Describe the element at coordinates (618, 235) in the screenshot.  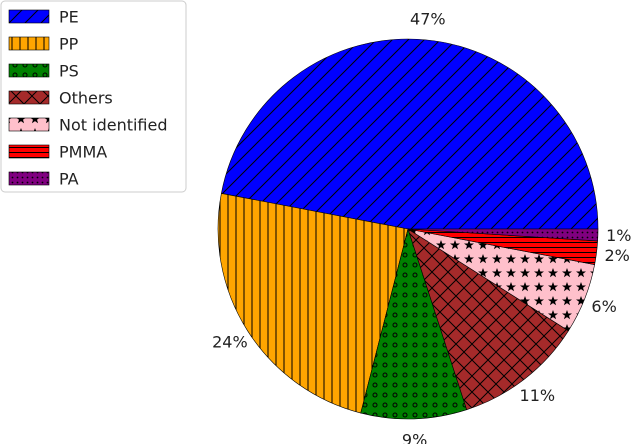
I see `slice-label-pa: 1%` at that location.